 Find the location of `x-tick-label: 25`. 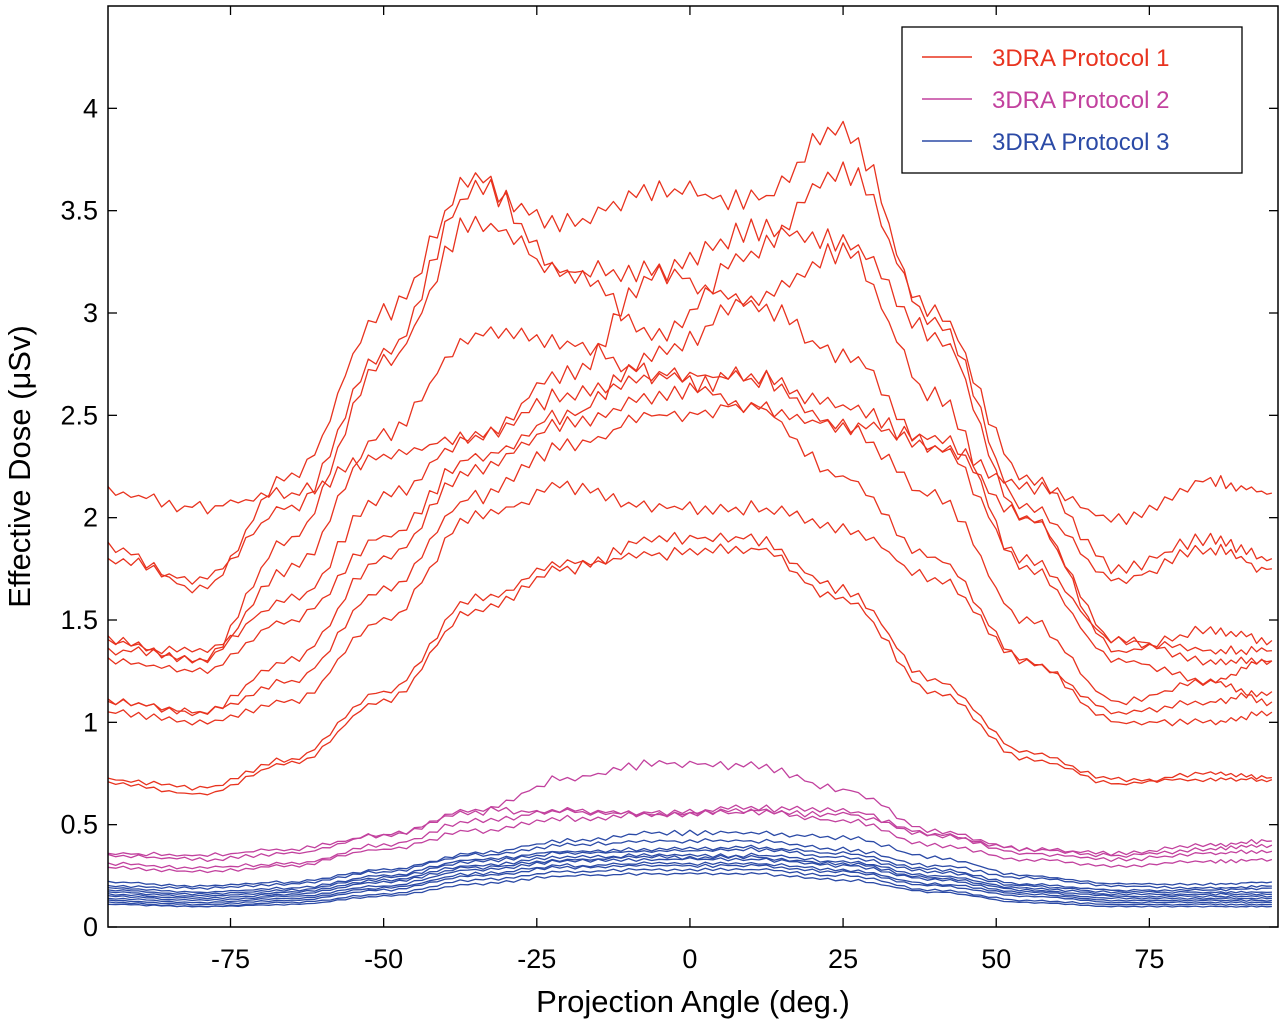

x-tick-label: 25 is located at coordinates (843, 959).